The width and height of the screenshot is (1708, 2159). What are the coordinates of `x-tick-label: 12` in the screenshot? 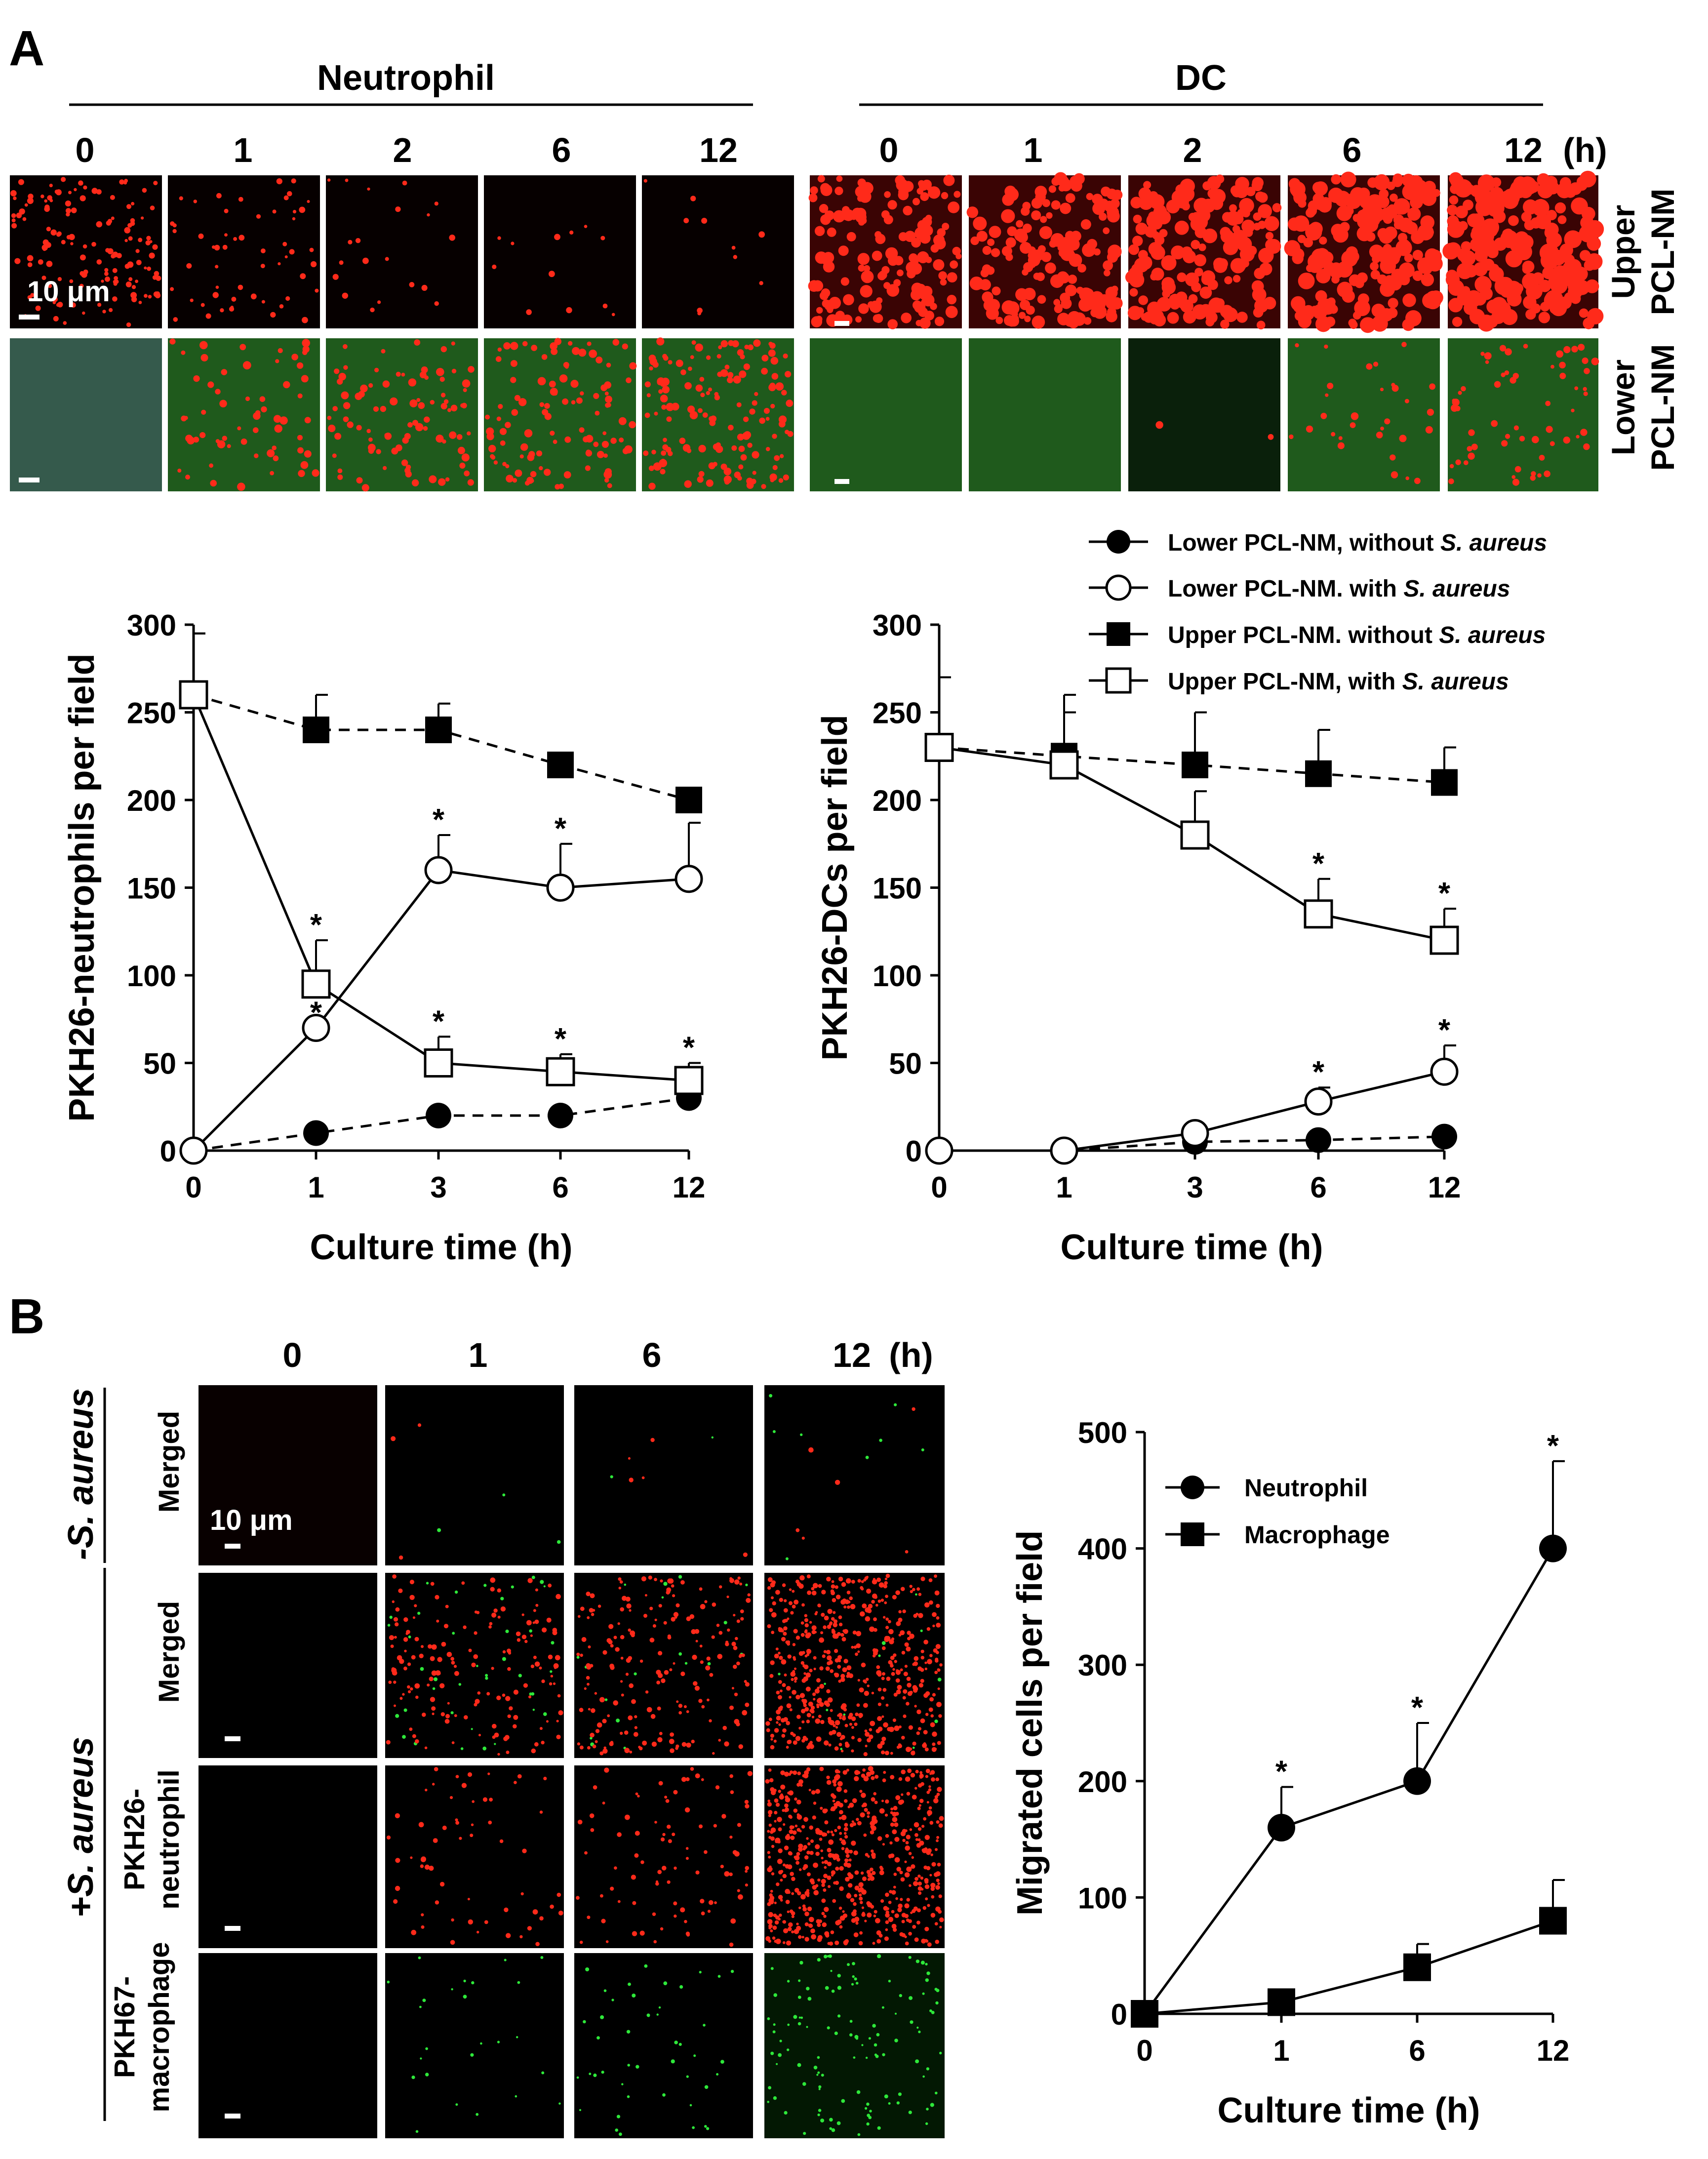 It's located at (1553, 2050).